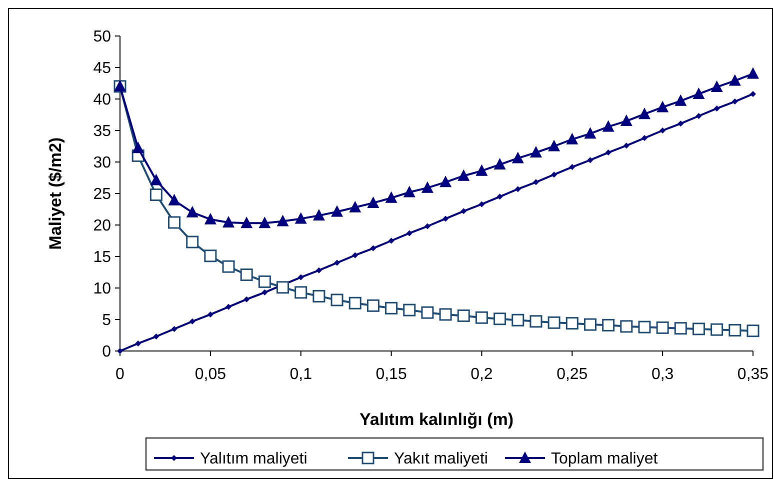  I want to click on y-tick-label: 35, so click(102, 131).